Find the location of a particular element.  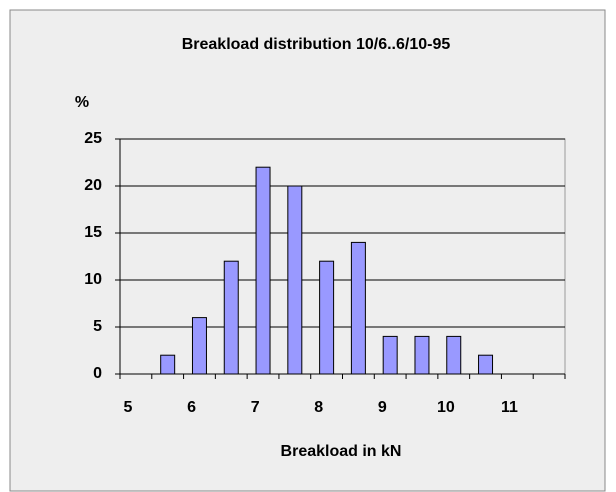

y-tick-label: 20 is located at coordinates (93, 185).